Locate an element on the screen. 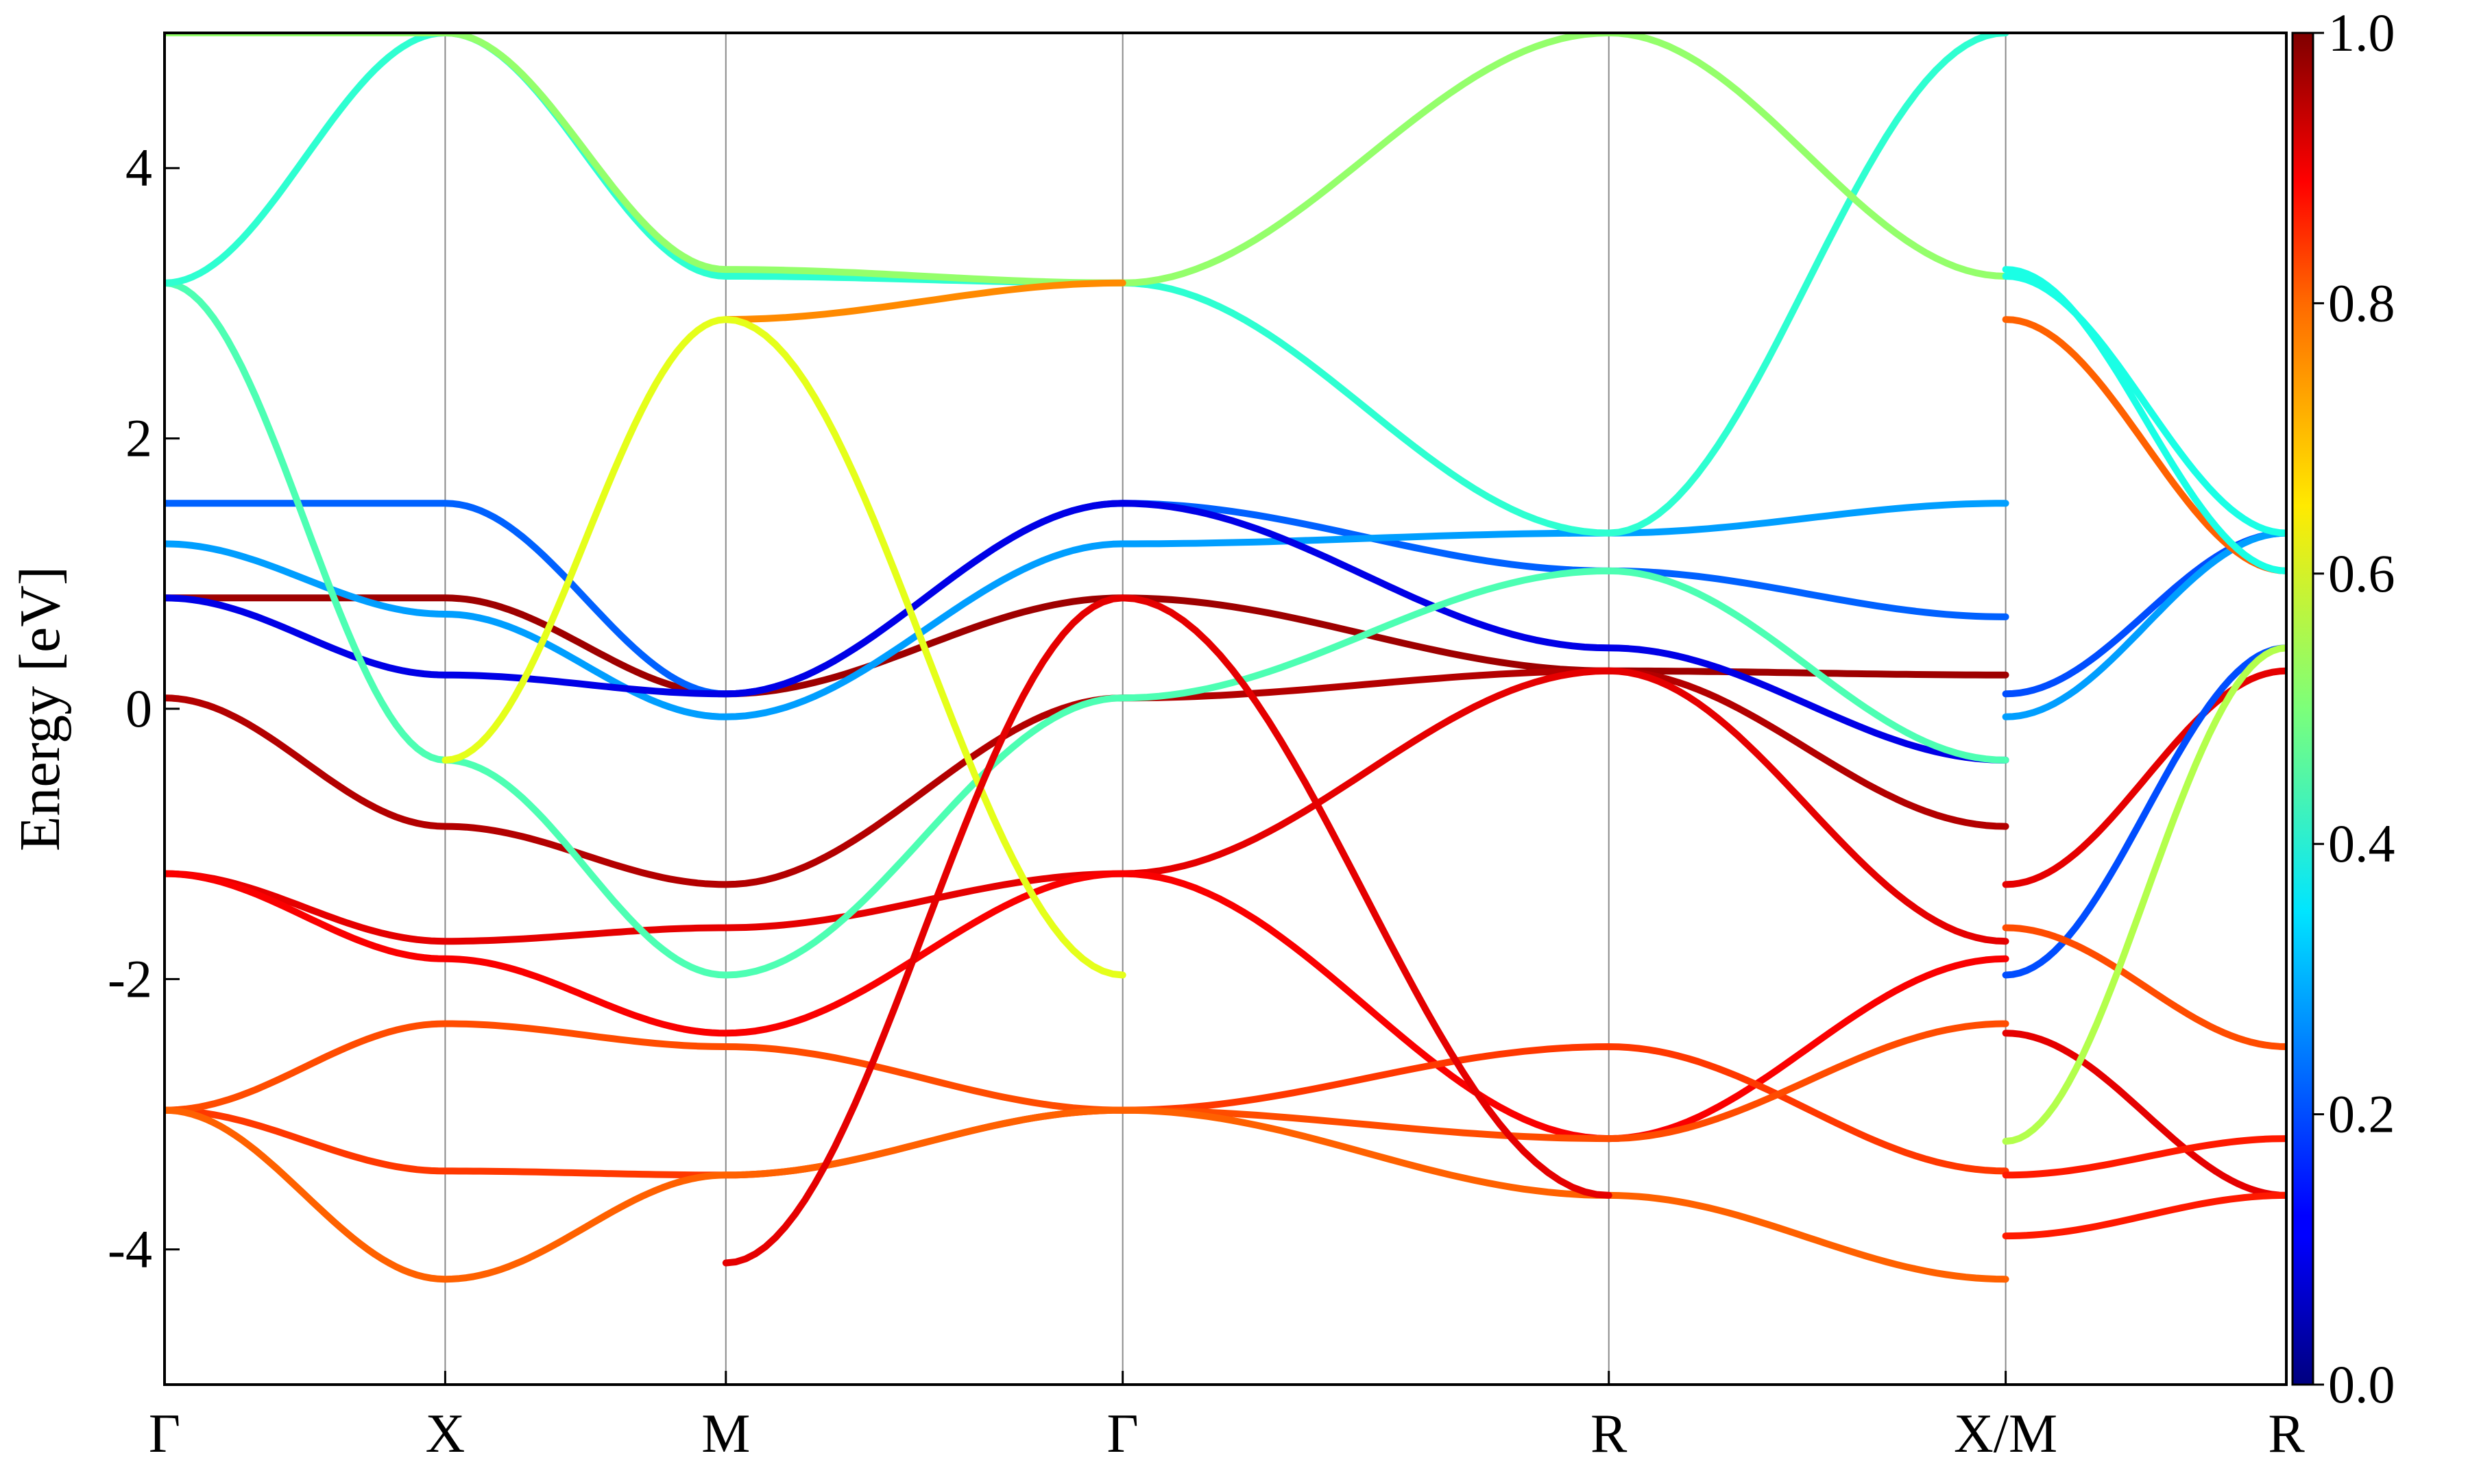  y-tick-label-2: 0 is located at coordinates (139, 708).